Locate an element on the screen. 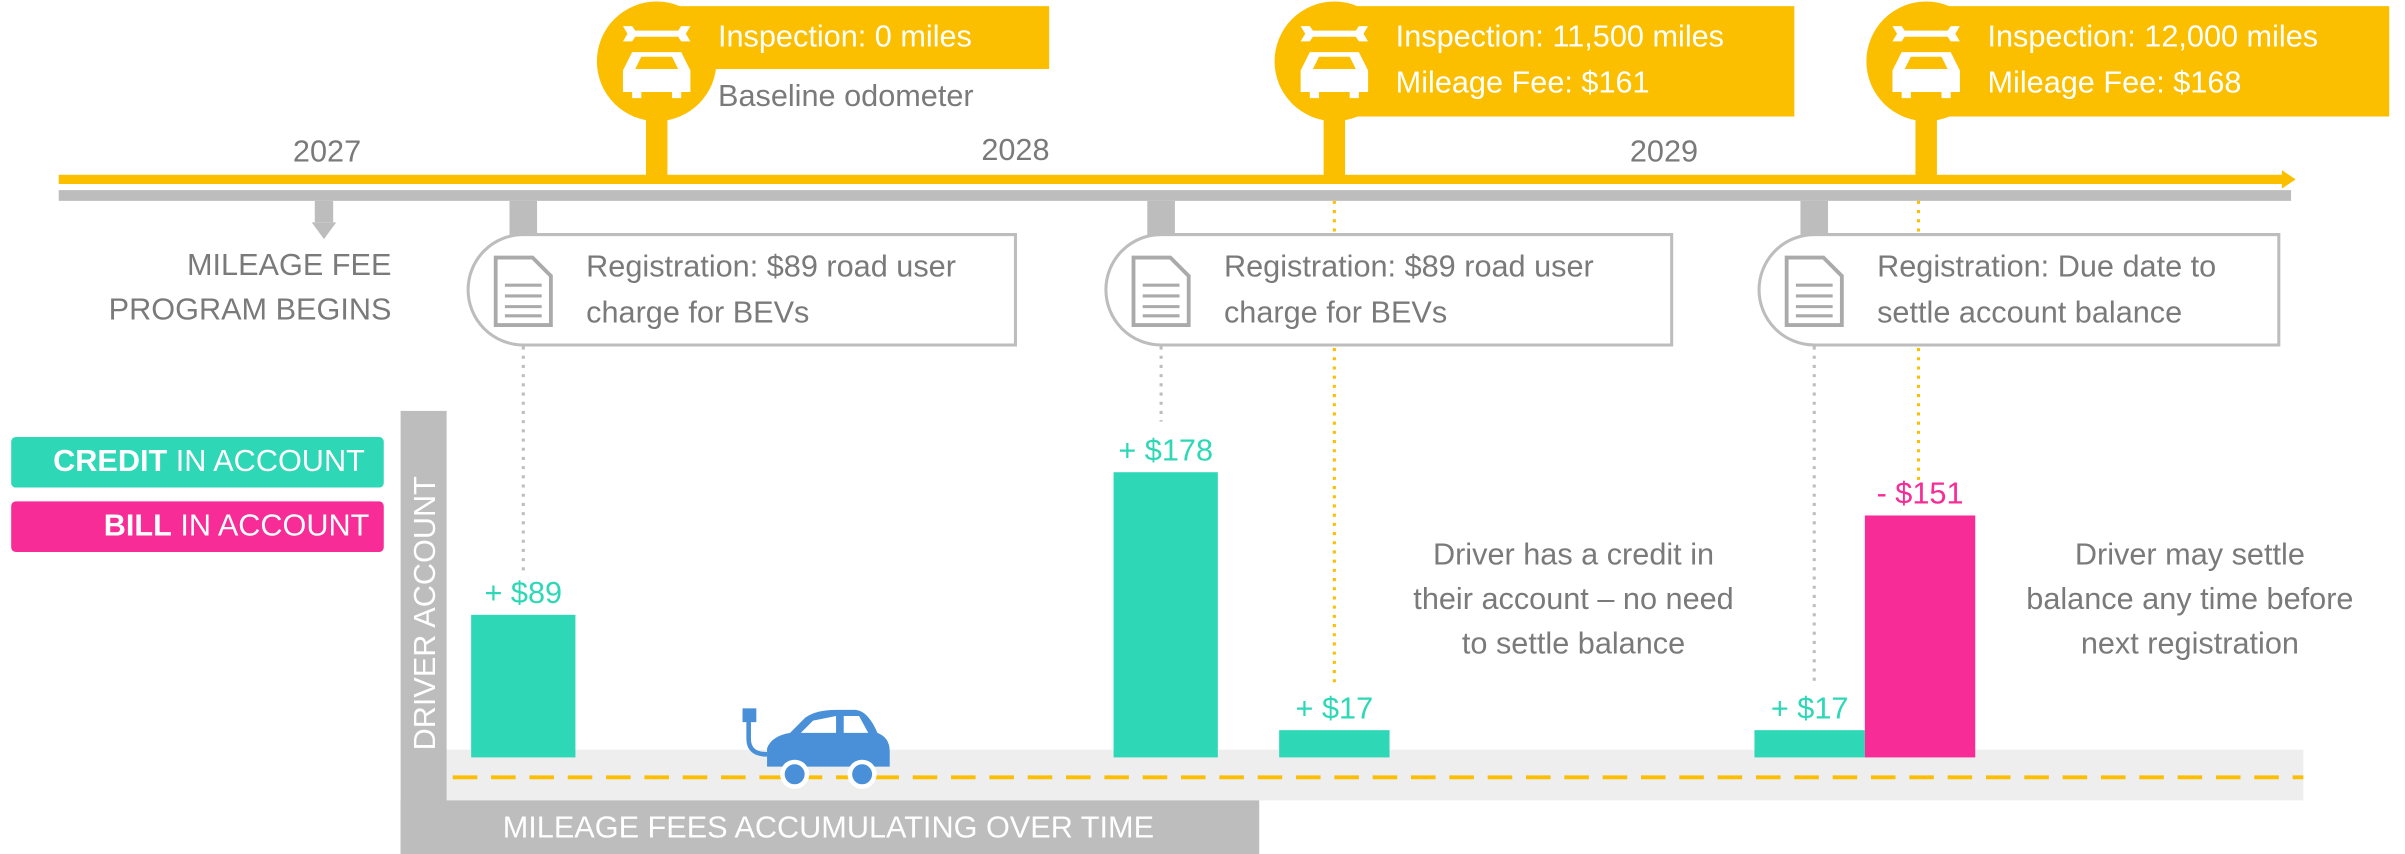 This screenshot has width=2405, height=854. inspection-text: Inspection: 12,000 miles is located at coordinates (2153, 36).